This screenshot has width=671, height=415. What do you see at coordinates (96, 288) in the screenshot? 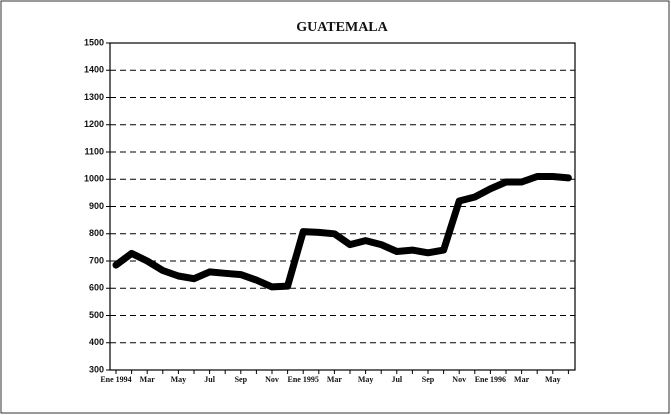
I see `y-tick-label: 600` at bounding box center [96, 288].